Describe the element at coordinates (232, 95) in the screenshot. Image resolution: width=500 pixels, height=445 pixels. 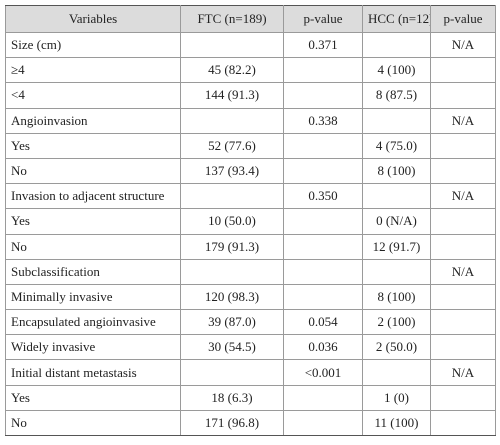
I see `table-cell: 144 (91.3)` at that location.